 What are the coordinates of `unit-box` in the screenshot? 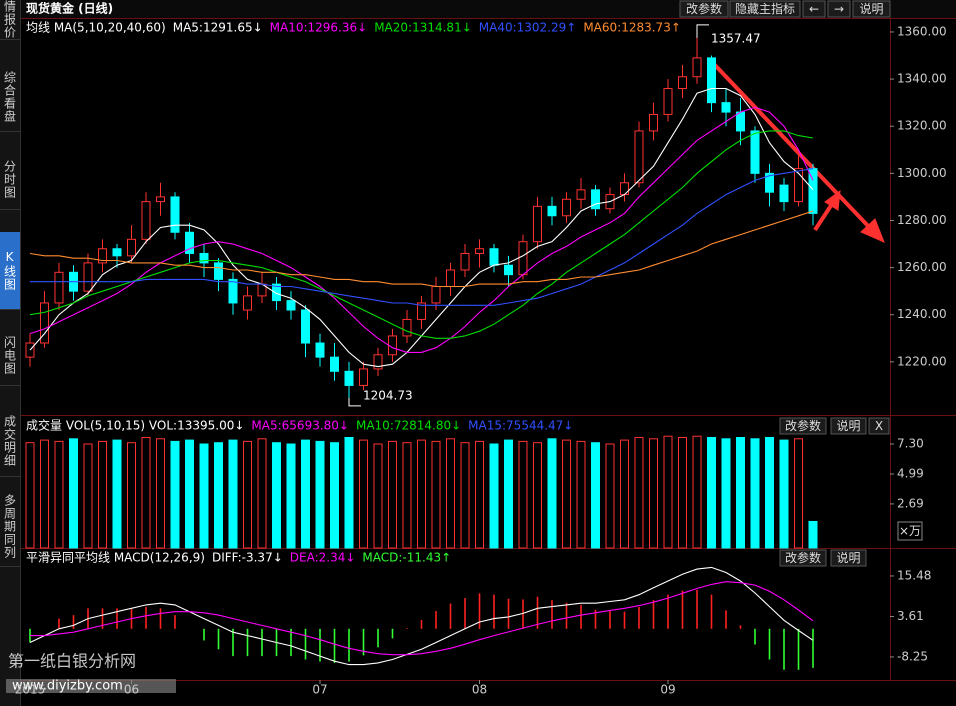 It's located at (910, 531).